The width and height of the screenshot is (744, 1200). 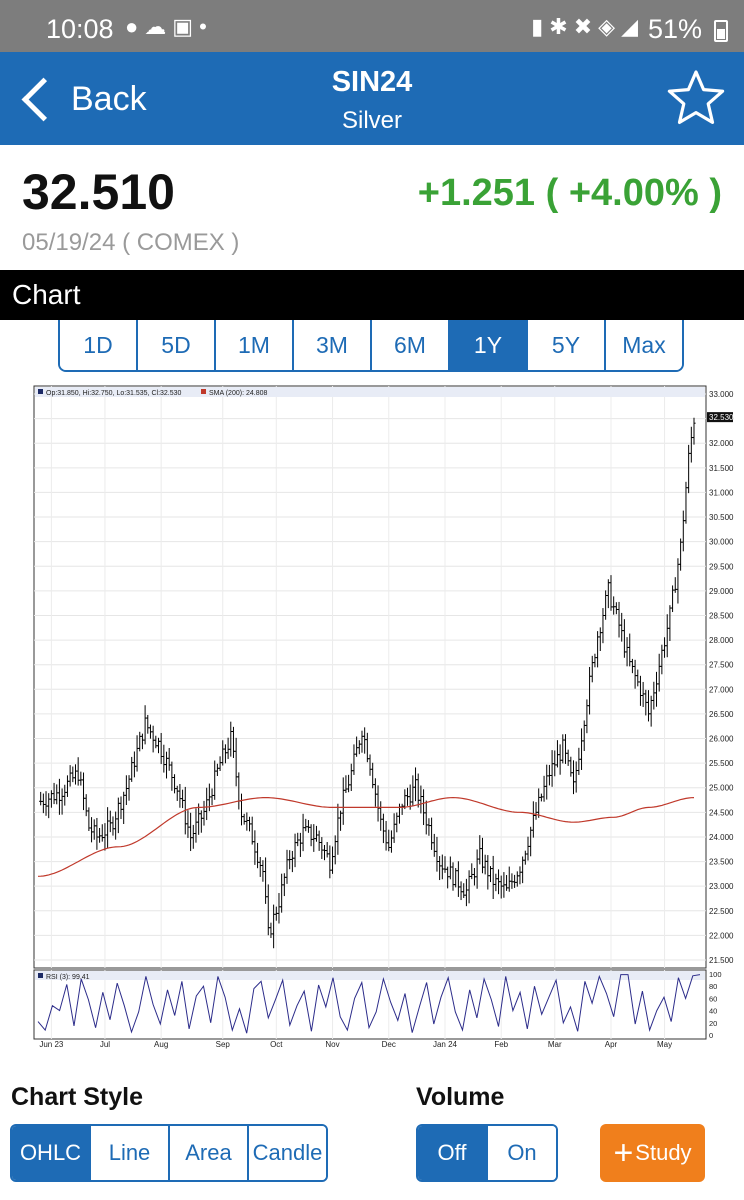 What do you see at coordinates (721, 812) in the screenshot?
I see `y-tick-label: 24.500` at bounding box center [721, 812].